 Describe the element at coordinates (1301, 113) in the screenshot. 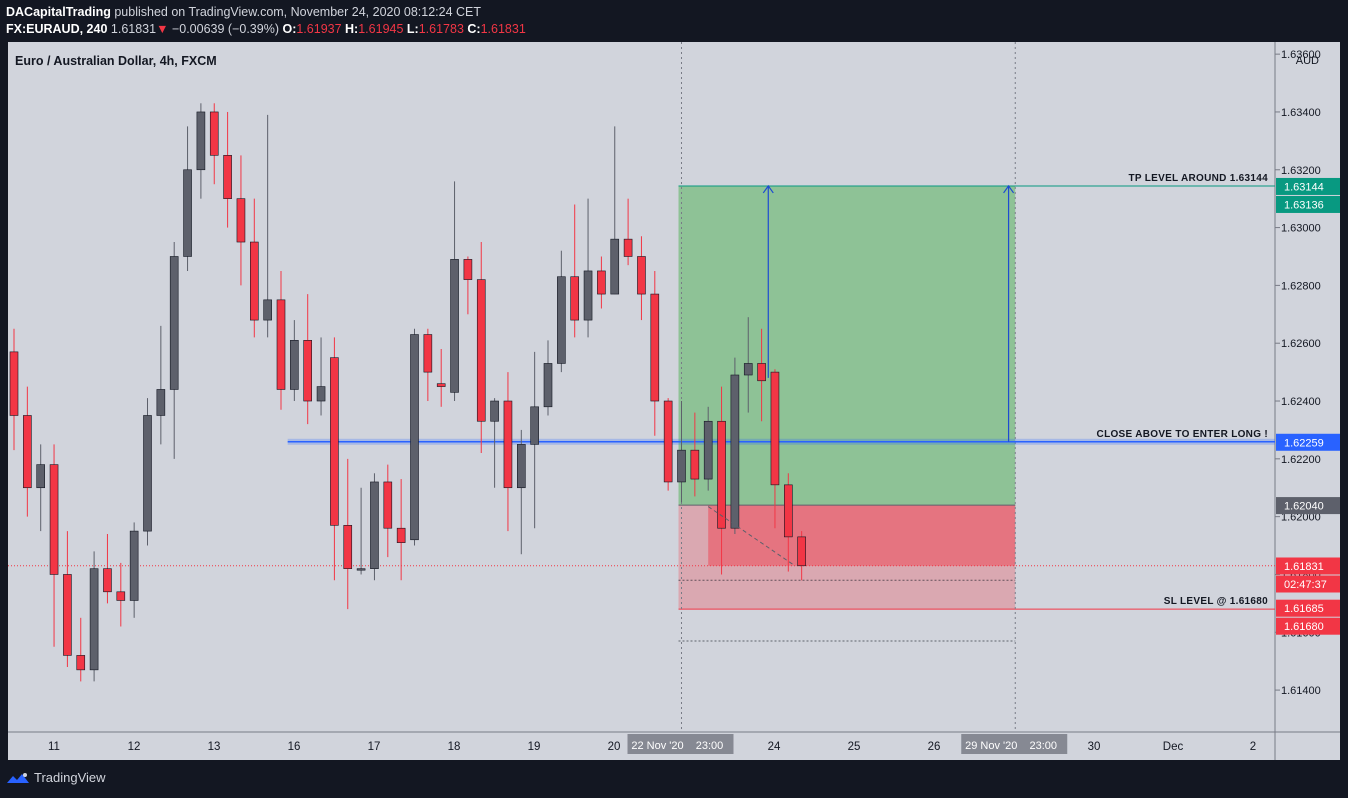

I see `price-axis-tick-label: 1.63400` at that location.